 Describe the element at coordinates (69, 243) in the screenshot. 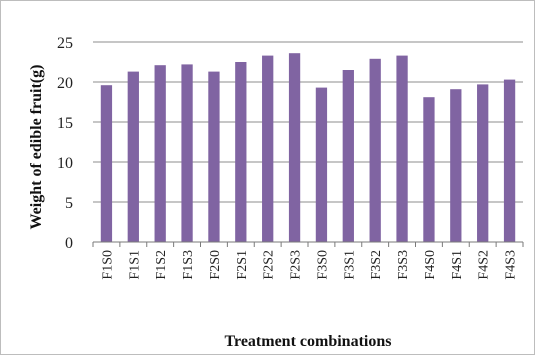

I see `y-tick-label: 0` at that location.